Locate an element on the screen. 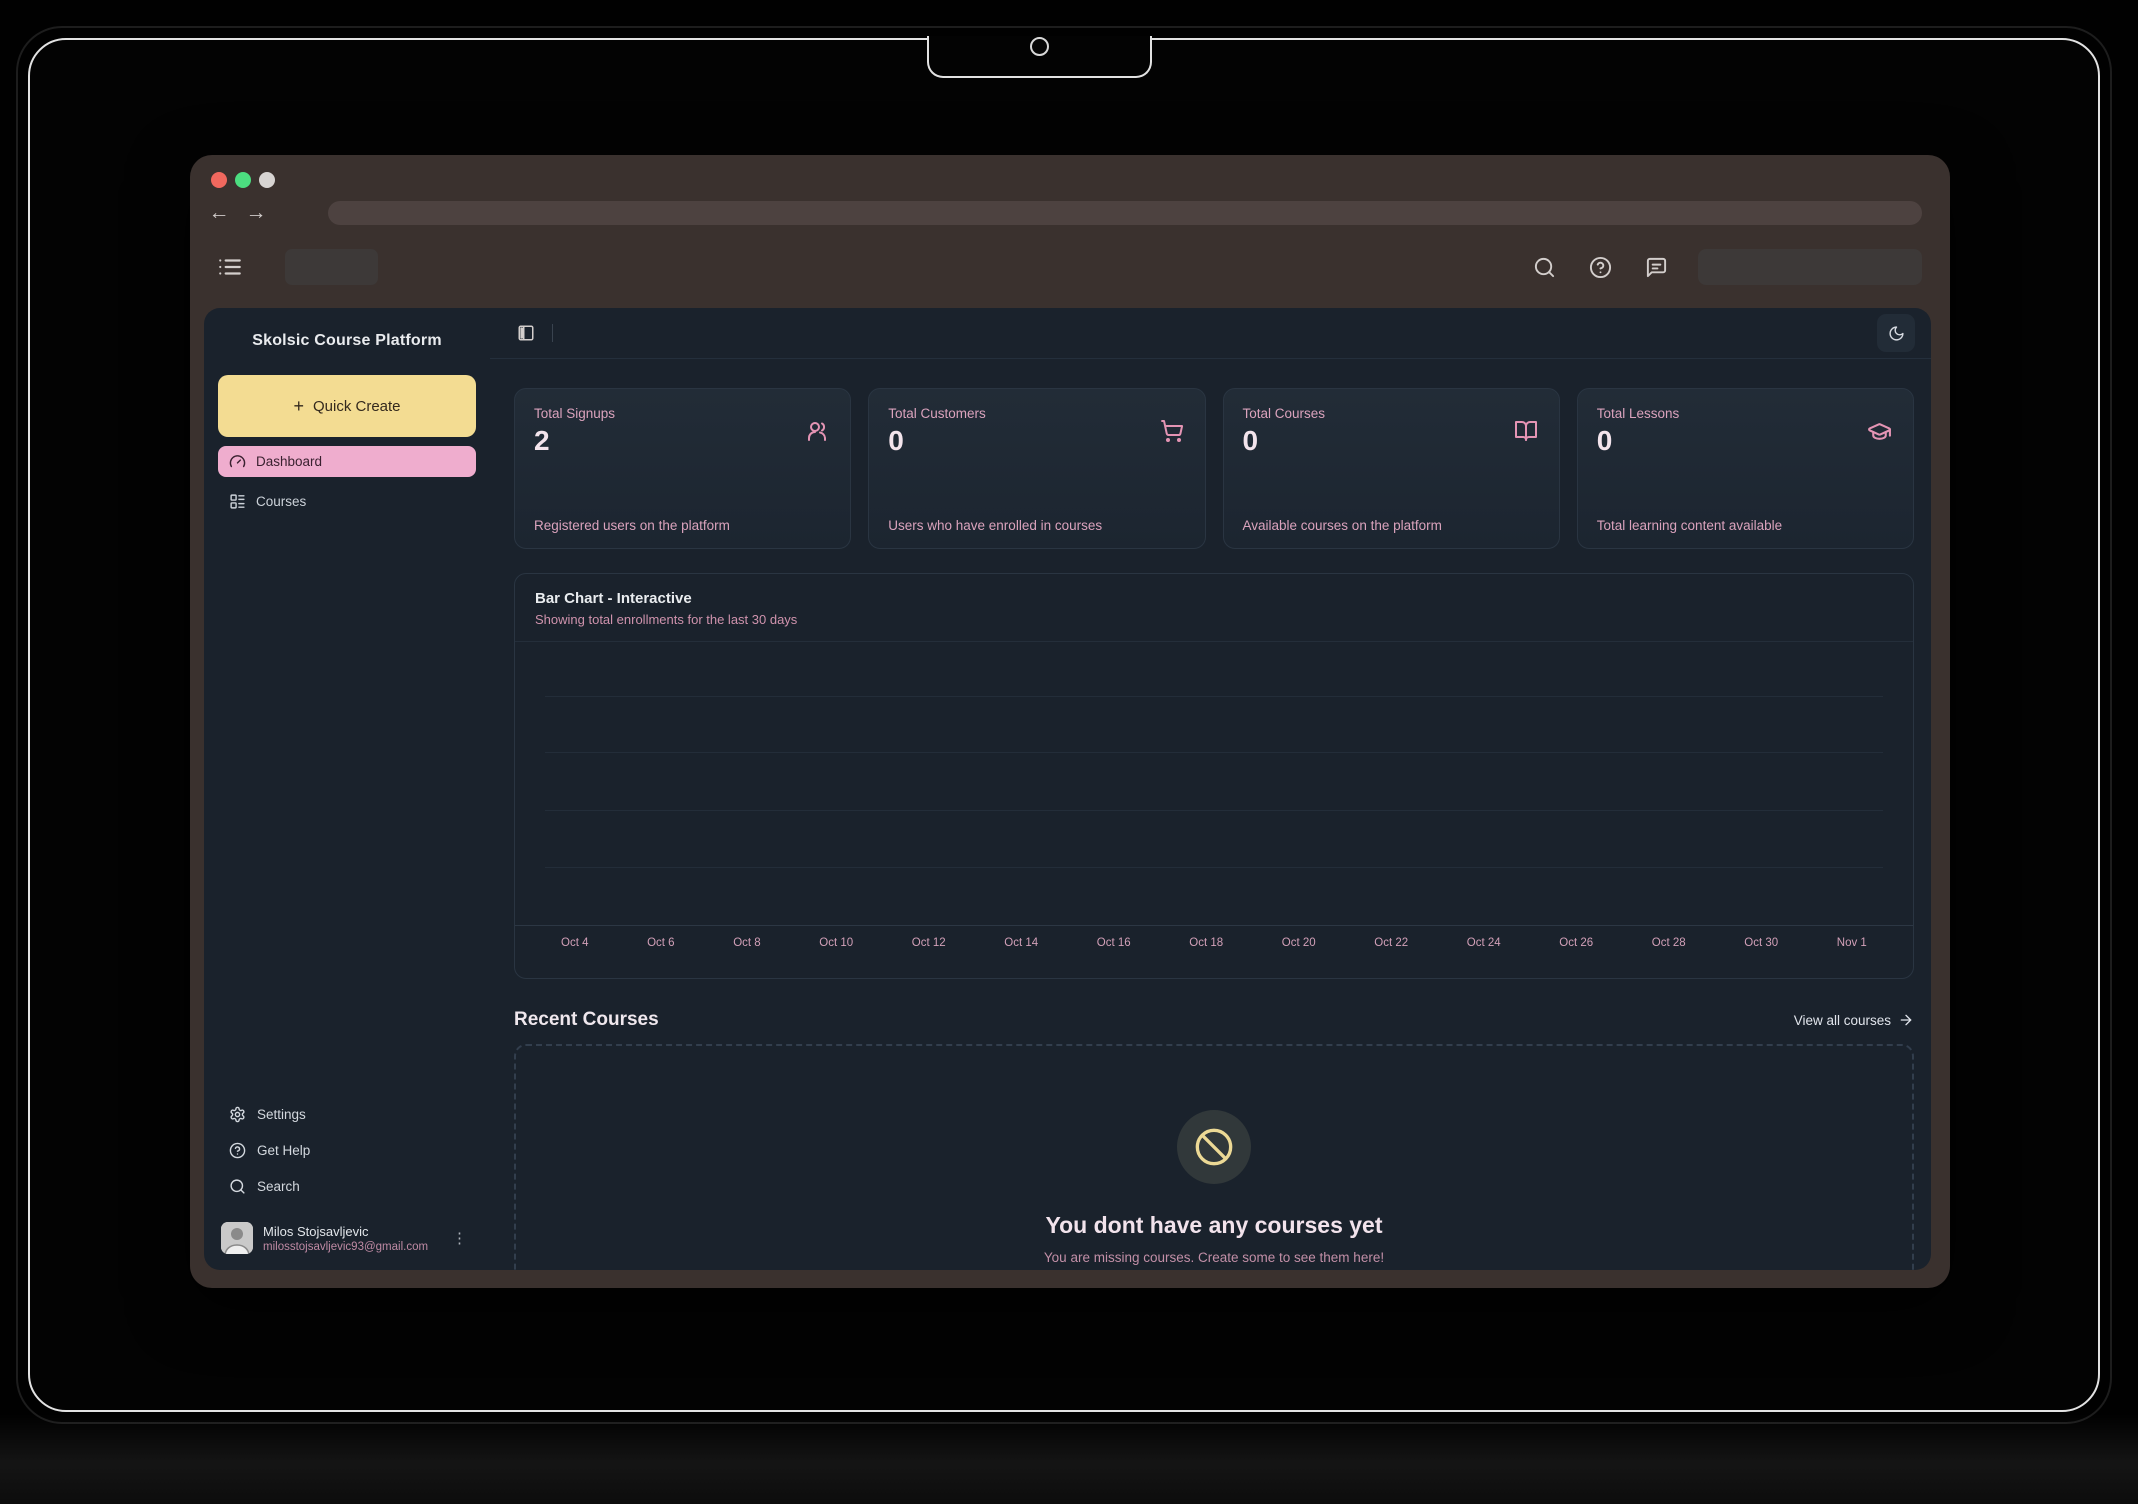 This screenshot has width=2138, height=1504. stat-value: 2 is located at coordinates (542, 440).